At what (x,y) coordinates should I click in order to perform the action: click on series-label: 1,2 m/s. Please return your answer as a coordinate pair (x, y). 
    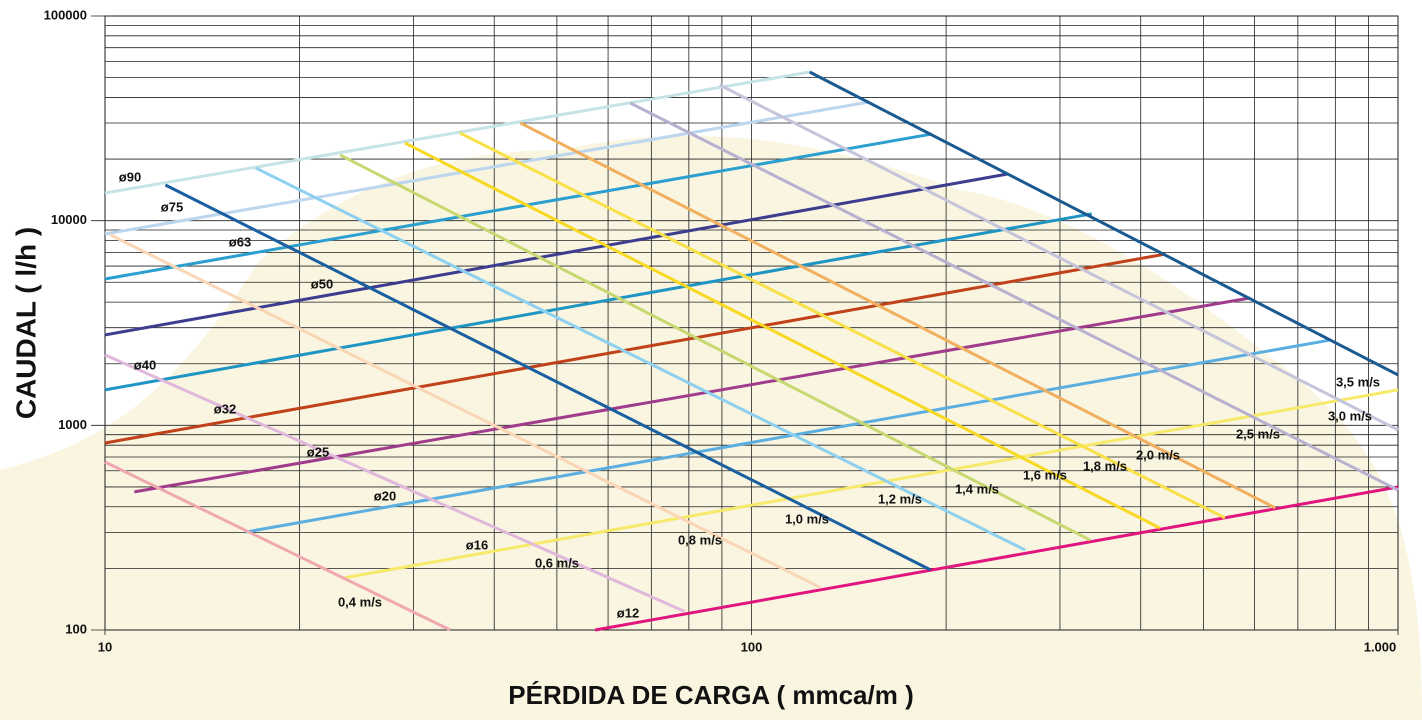
    Looking at the image, I should click on (900, 498).